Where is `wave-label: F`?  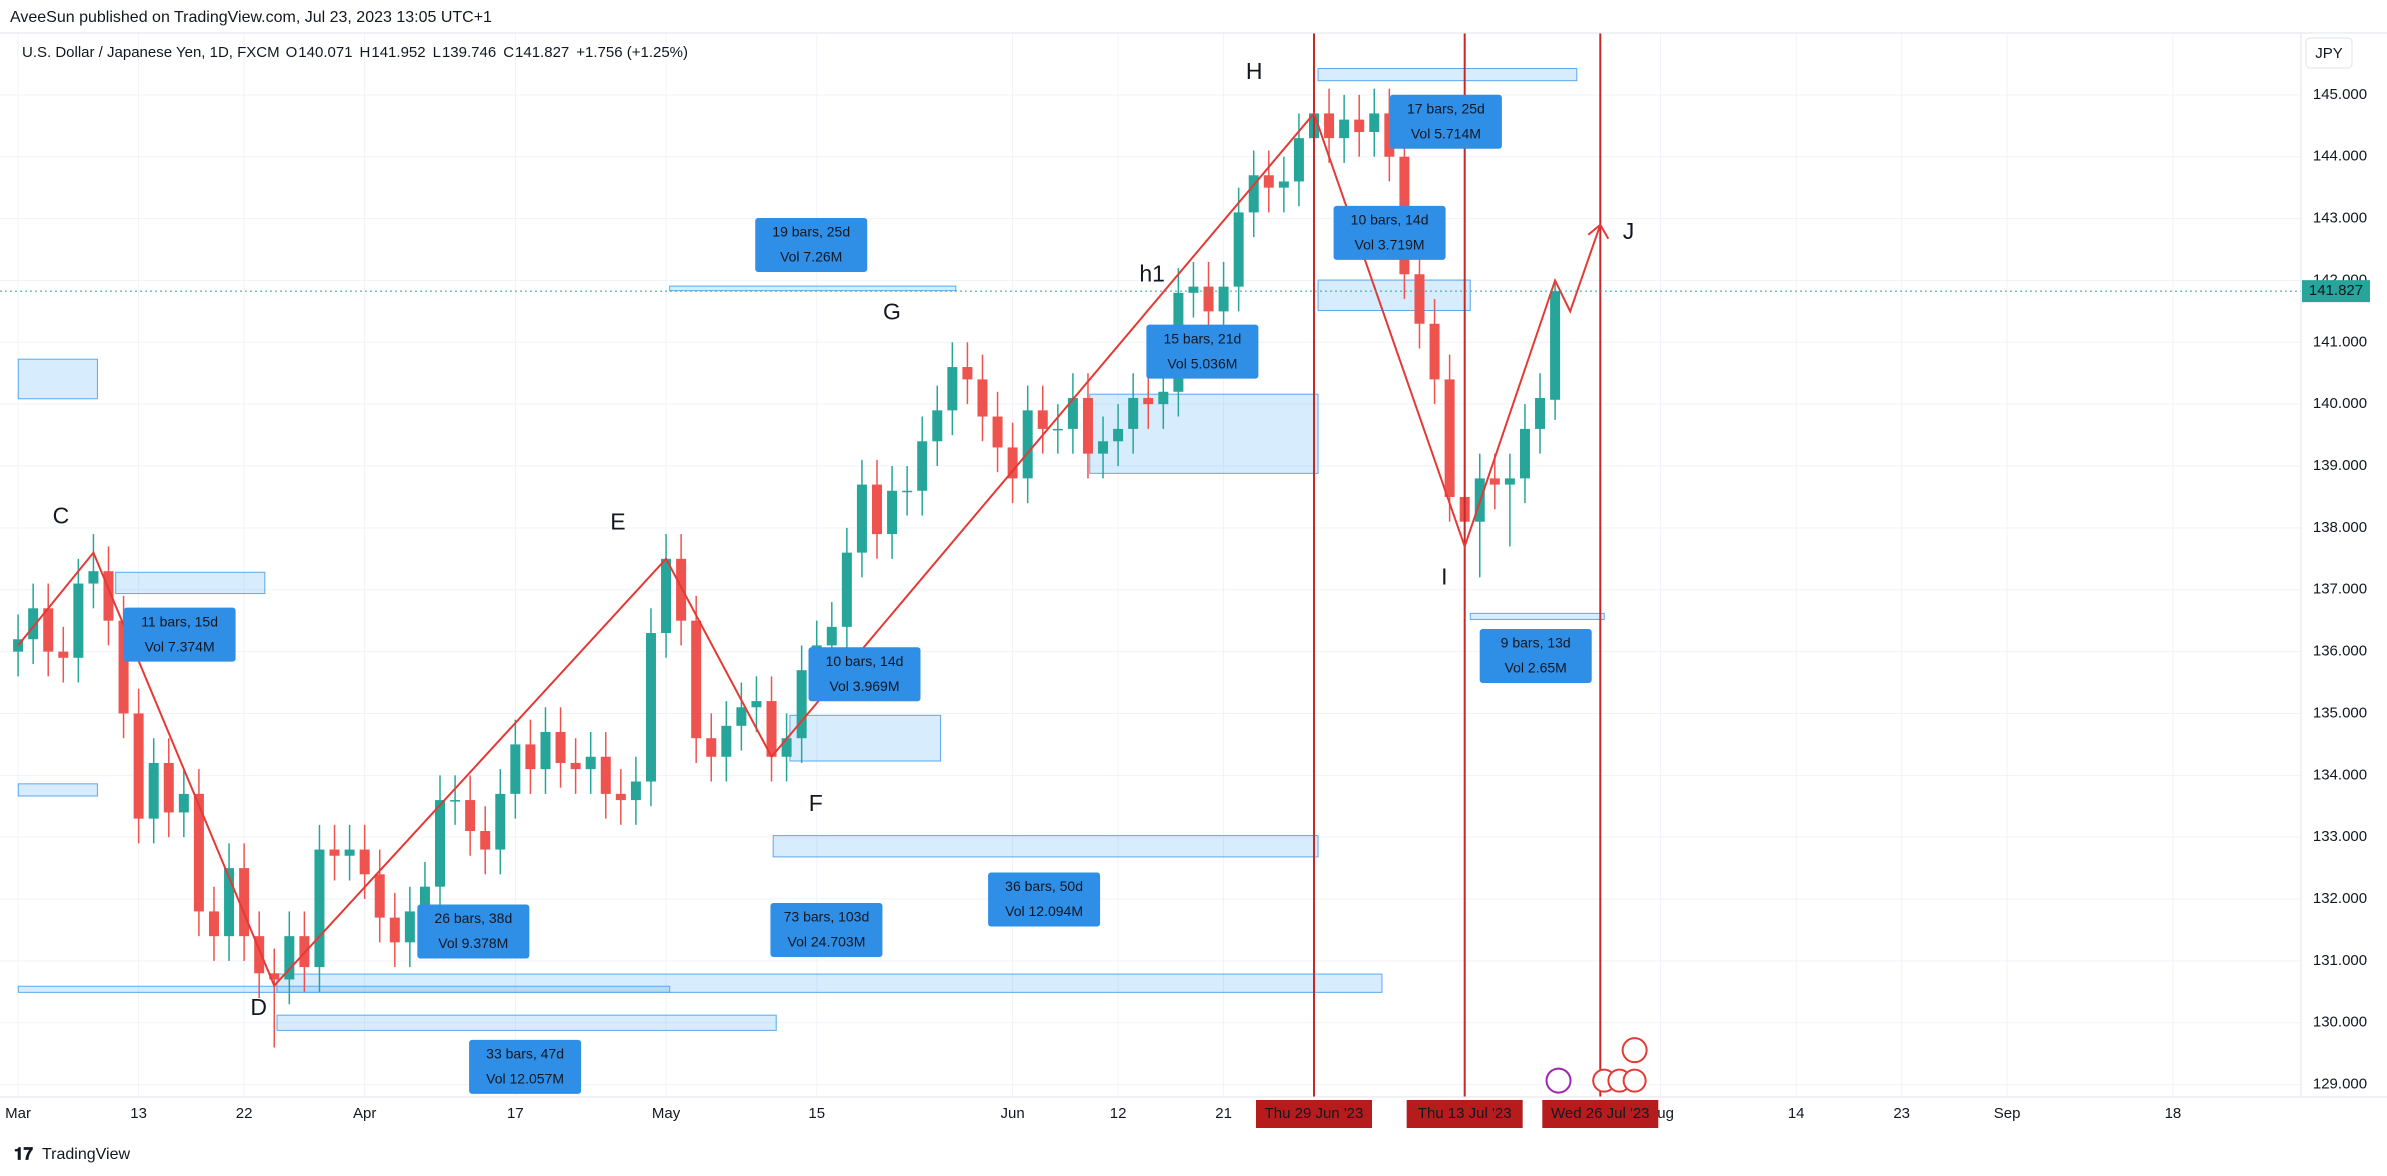 wave-label: F is located at coordinates (816, 803).